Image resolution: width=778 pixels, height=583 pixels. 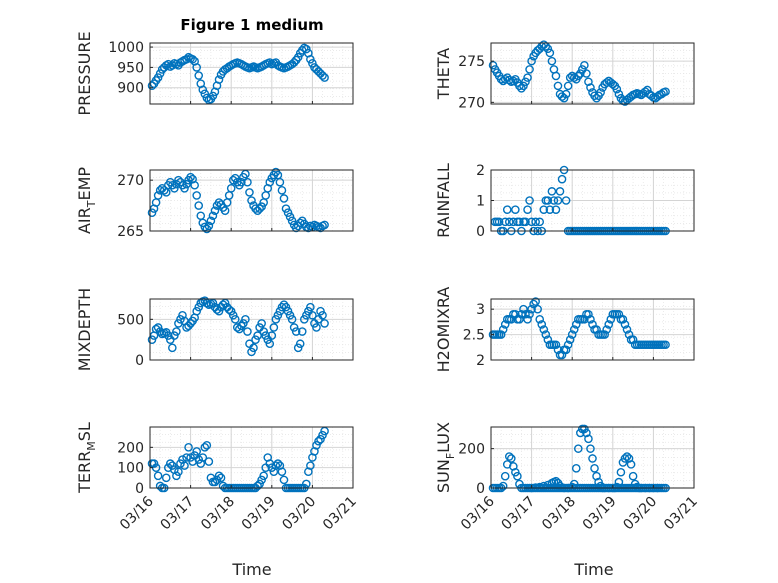 What do you see at coordinates (471, 103) in the screenshot?
I see `y-tick-label: 270` at bounding box center [471, 103].